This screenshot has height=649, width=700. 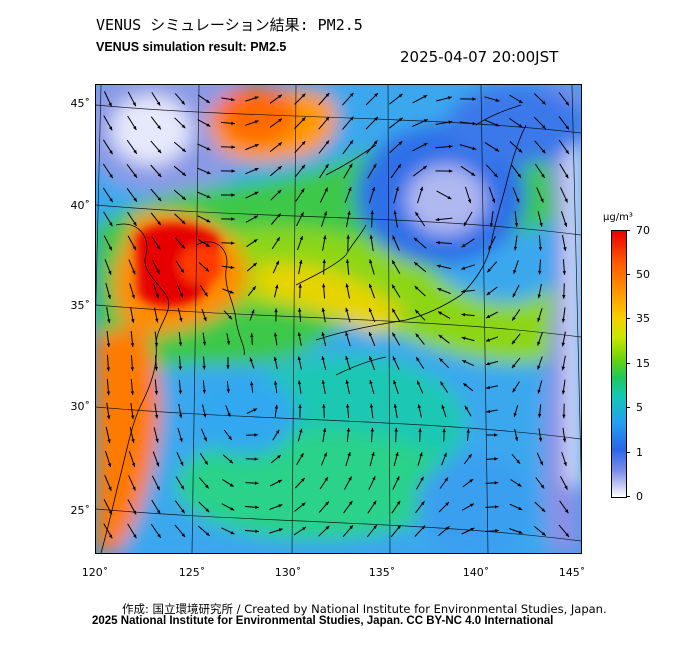 I want to click on lat-label-25: 25˚, so click(x=80, y=510).